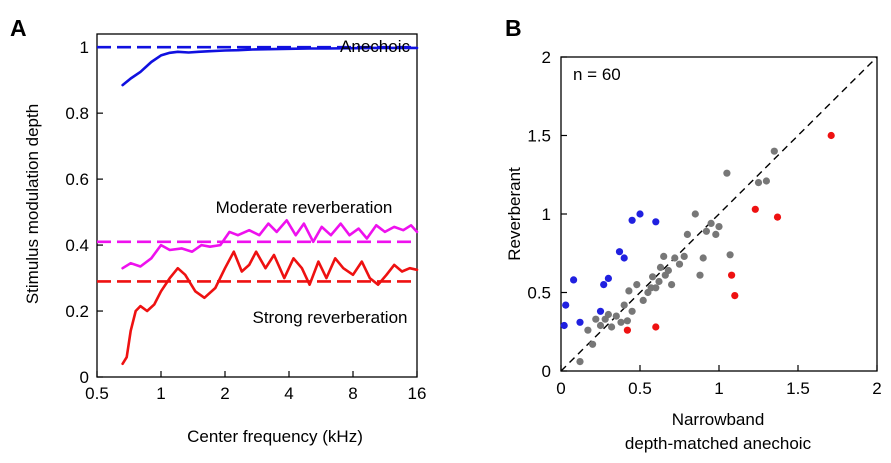 Image resolution: width=891 pixels, height=463 pixels. I want to click on b-x-tick-label: 0, so click(560, 388).